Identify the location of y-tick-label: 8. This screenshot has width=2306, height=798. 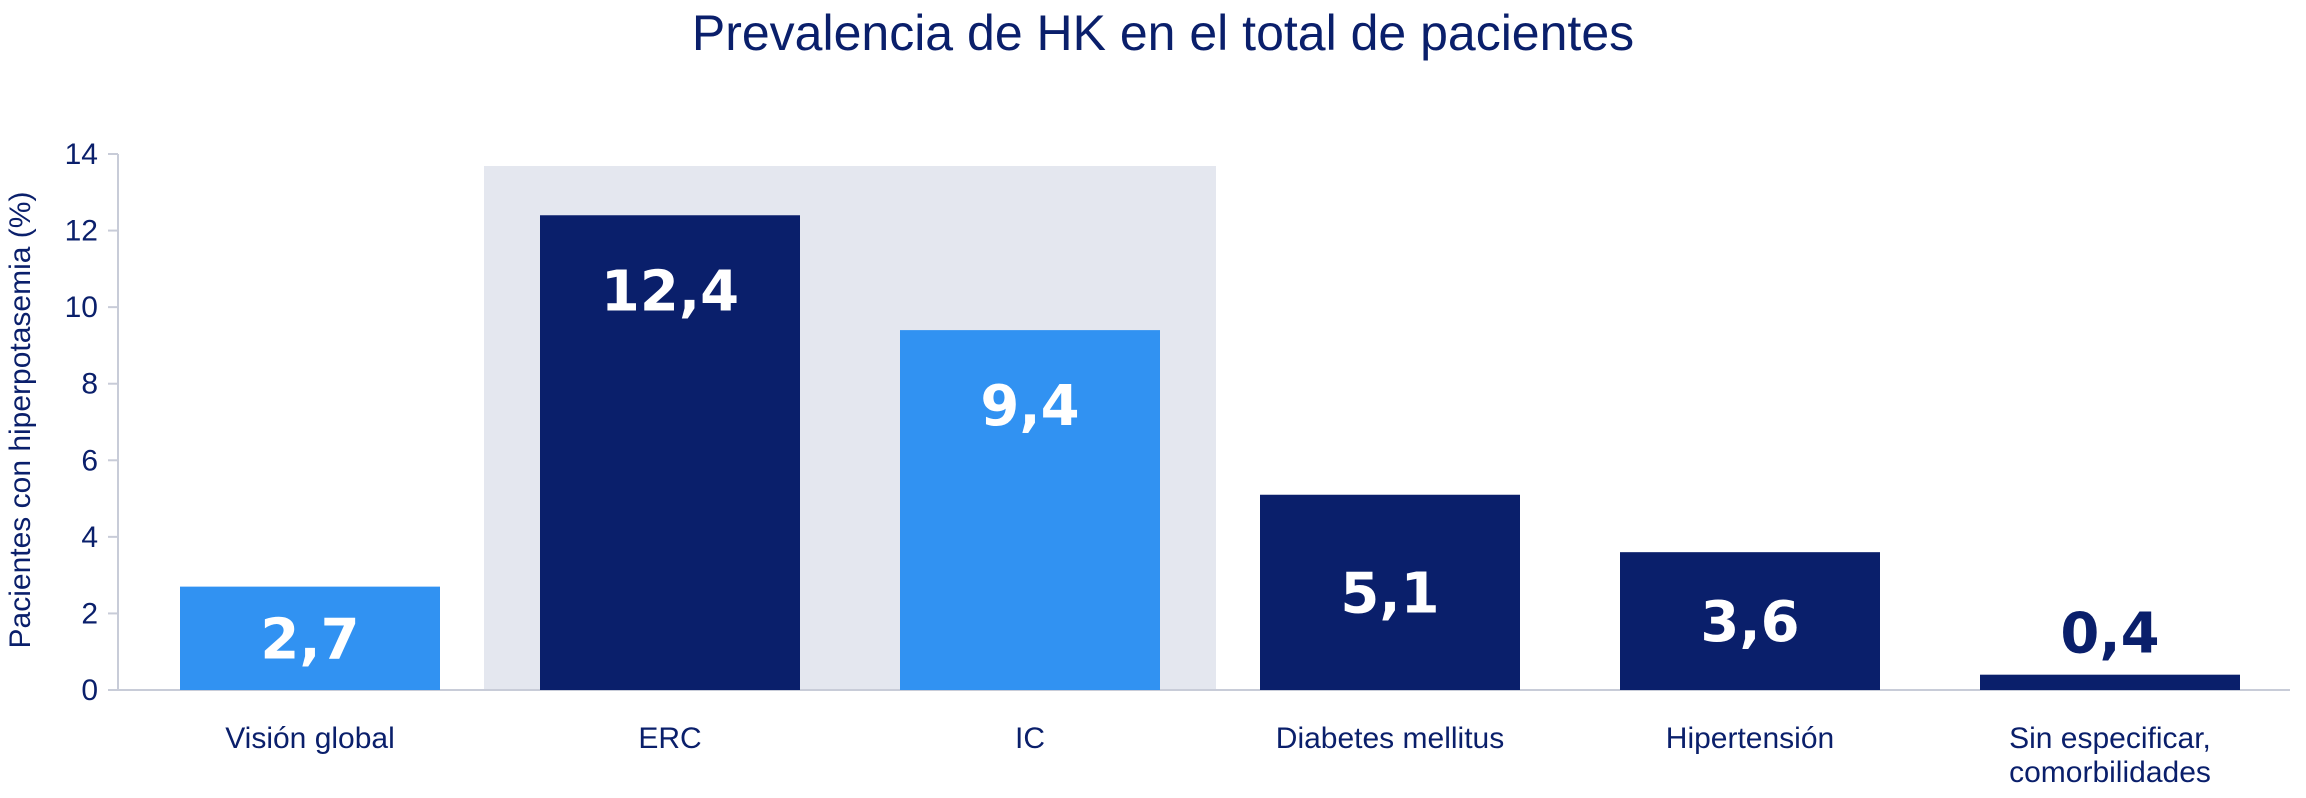
(89, 384).